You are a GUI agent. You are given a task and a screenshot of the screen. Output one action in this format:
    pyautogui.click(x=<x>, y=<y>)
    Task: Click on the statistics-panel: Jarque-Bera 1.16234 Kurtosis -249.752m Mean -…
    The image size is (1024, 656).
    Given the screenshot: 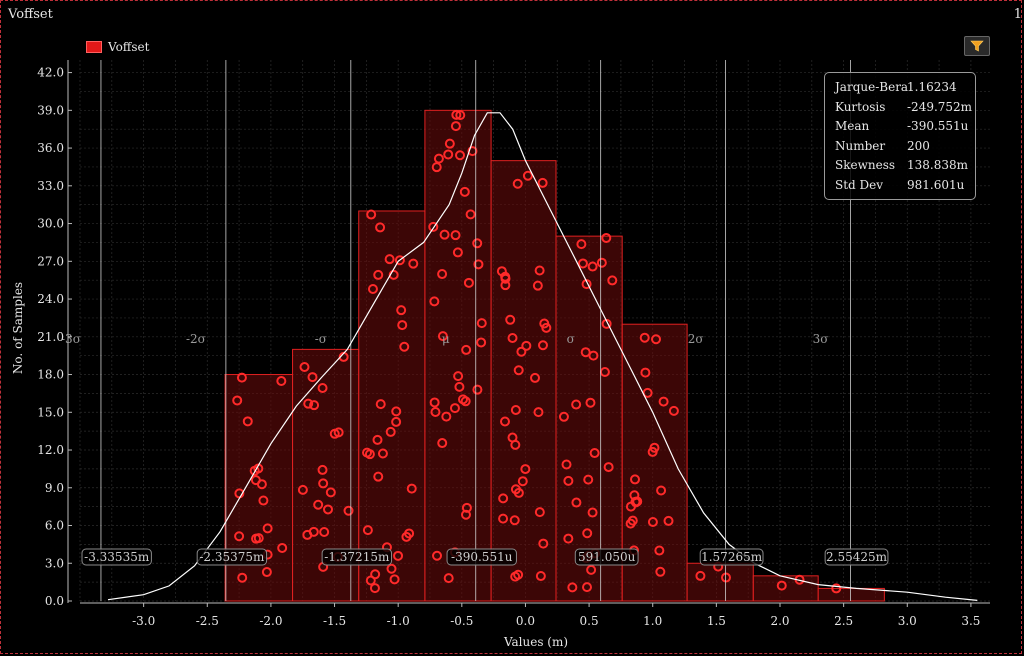 What is the action you would take?
    pyautogui.click(x=900, y=136)
    